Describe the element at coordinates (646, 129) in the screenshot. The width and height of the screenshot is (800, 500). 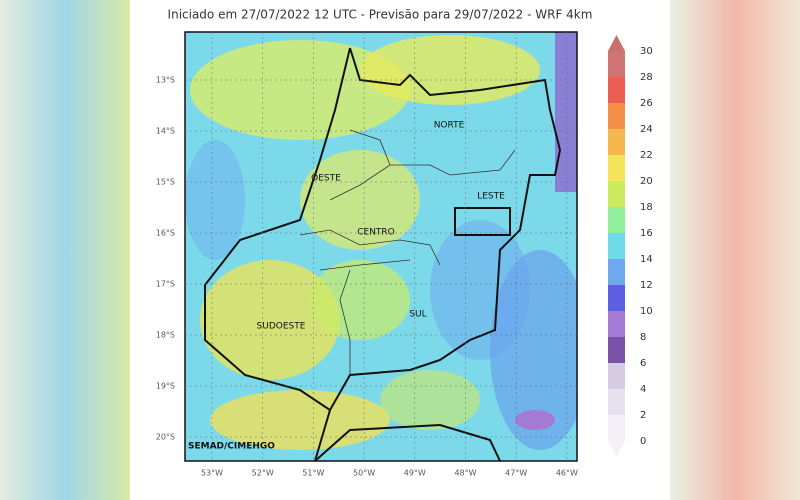
I see `colorbar-label: 24` at that location.